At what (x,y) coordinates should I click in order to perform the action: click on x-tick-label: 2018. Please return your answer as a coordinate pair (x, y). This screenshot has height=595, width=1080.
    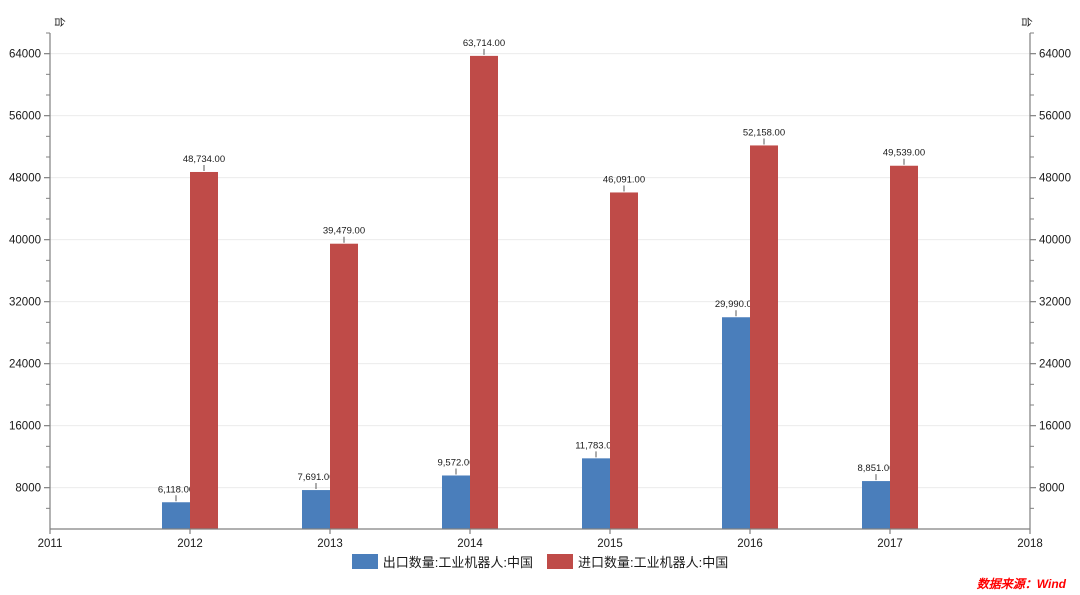
    Looking at the image, I should click on (1030, 544).